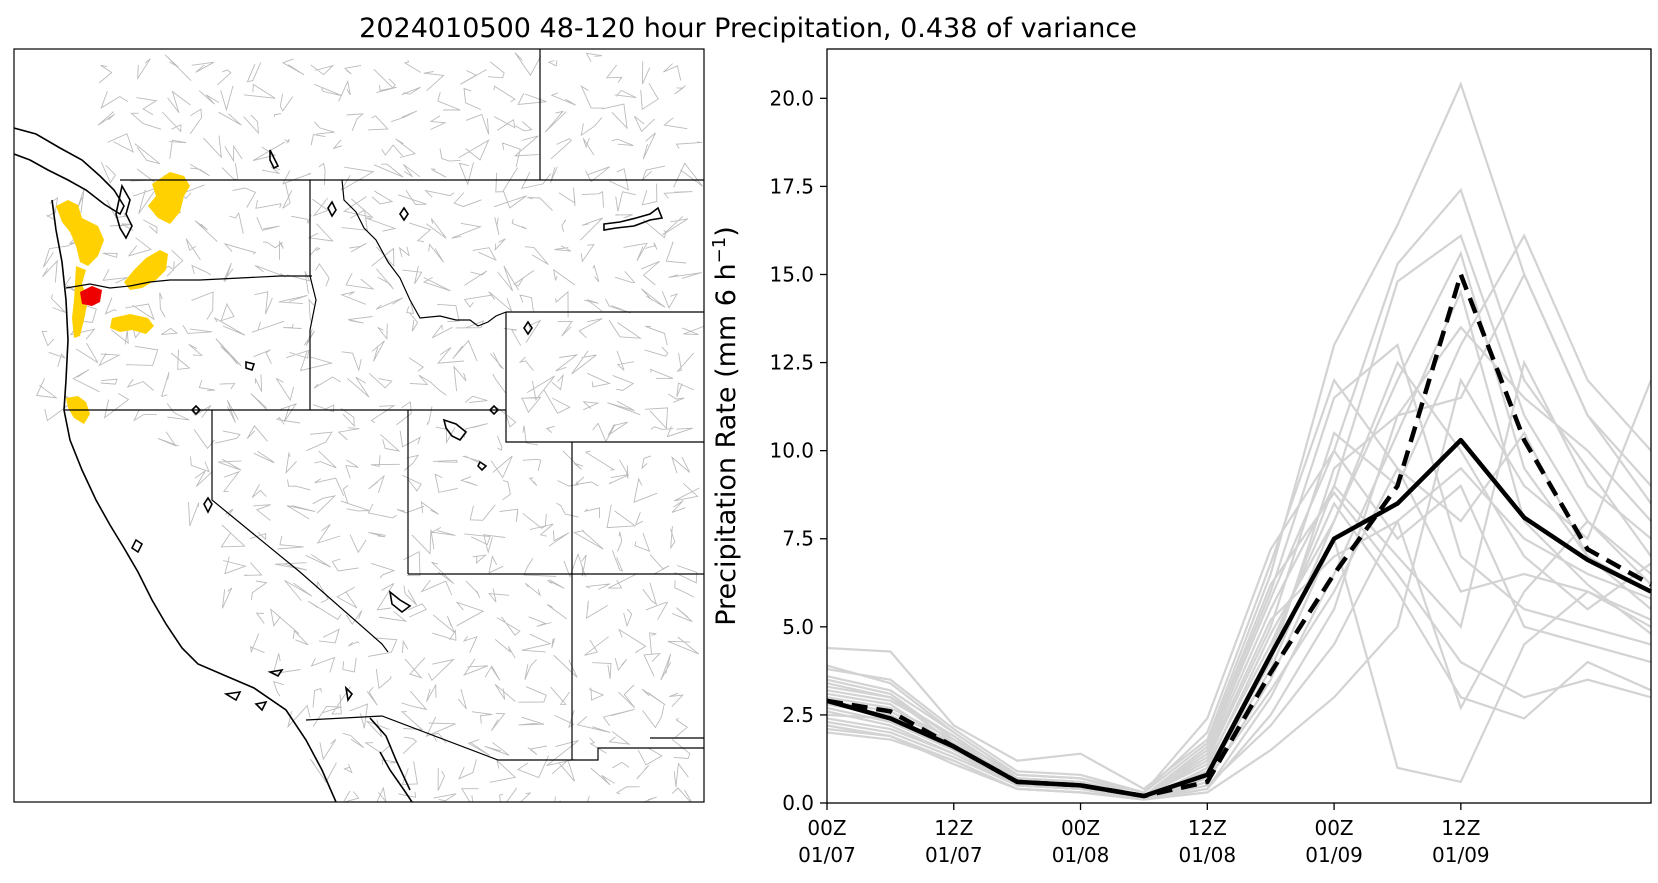 The image size is (1658, 883). Describe the element at coordinates (332, 209) in the screenshot. I see `flathead-lake` at that location.